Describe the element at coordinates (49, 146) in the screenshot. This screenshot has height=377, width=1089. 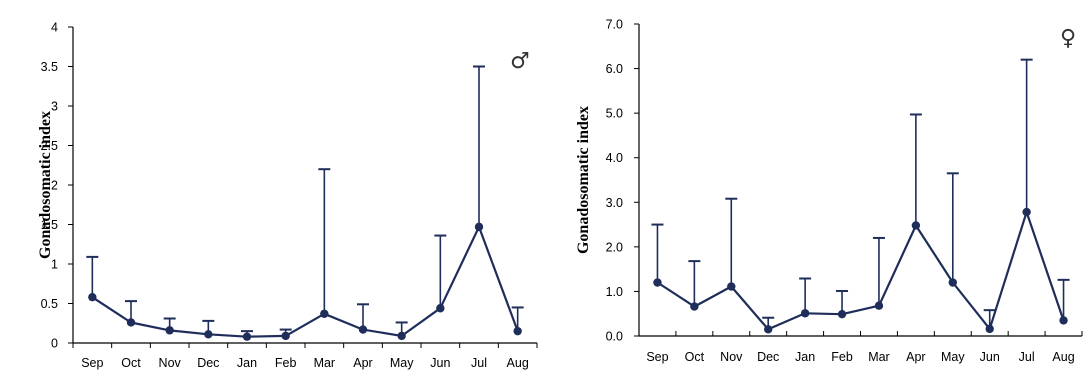
I see `y-tick-label: 2.5` at that location.